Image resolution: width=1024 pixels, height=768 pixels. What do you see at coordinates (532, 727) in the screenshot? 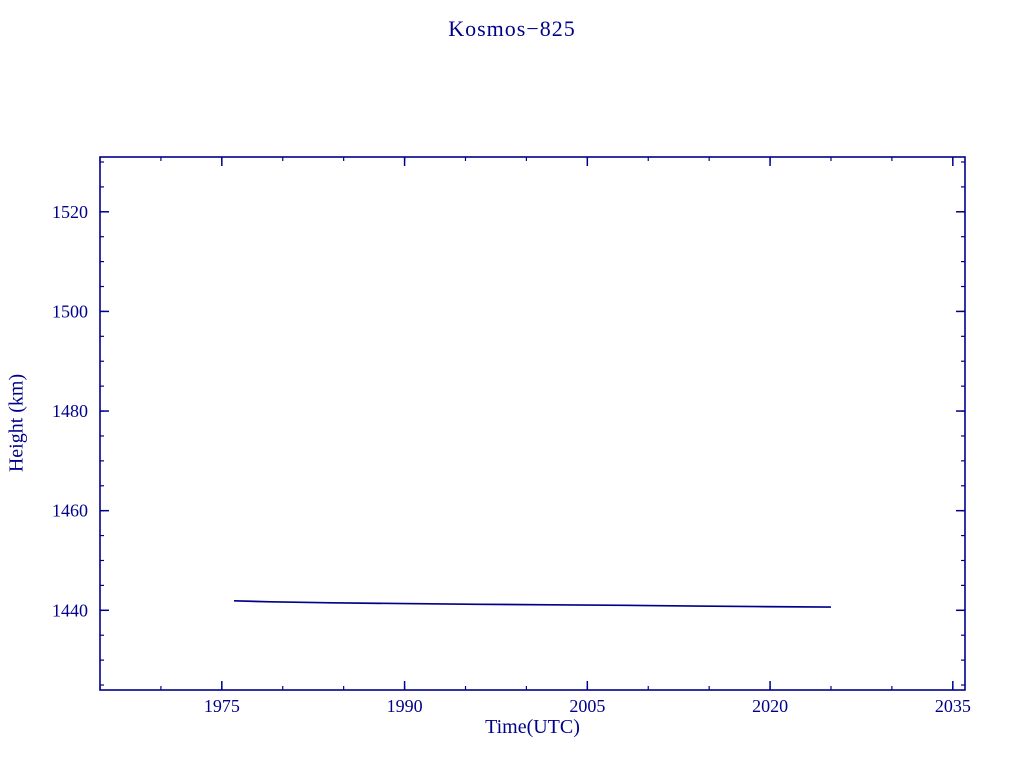
I see `x-axis-label: Time(UTC)` at bounding box center [532, 727].